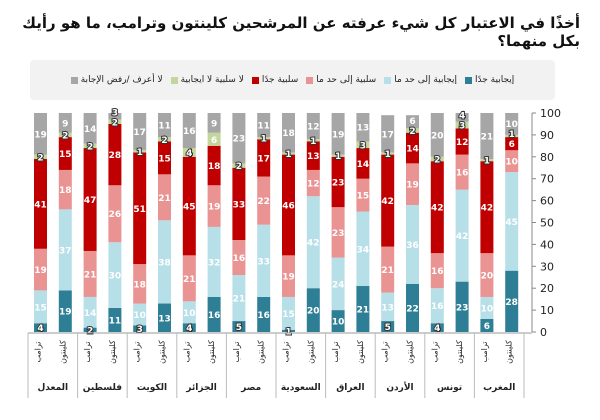 Image resolution: width=600 pixels, height=420 pixels. Describe the element at coordinates (152, 388) in the screenshot. I see `group-label: الكويت` at that location.